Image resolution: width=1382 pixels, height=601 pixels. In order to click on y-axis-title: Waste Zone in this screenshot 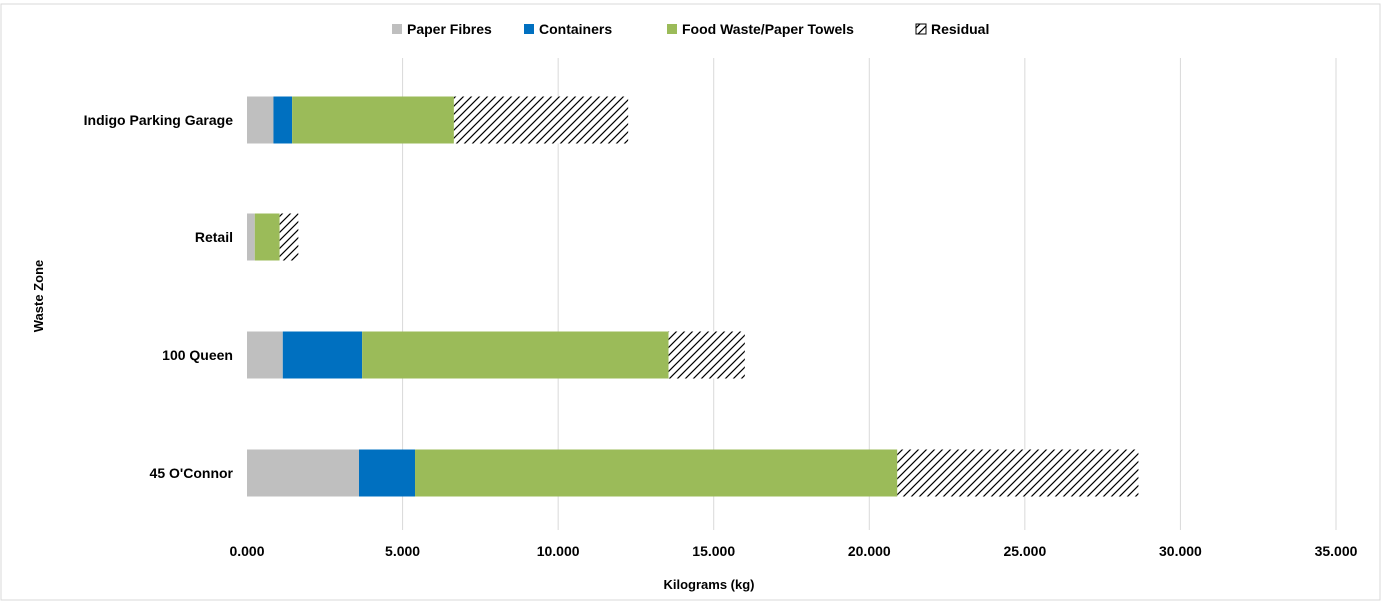, I will do `click(38, 296)`.